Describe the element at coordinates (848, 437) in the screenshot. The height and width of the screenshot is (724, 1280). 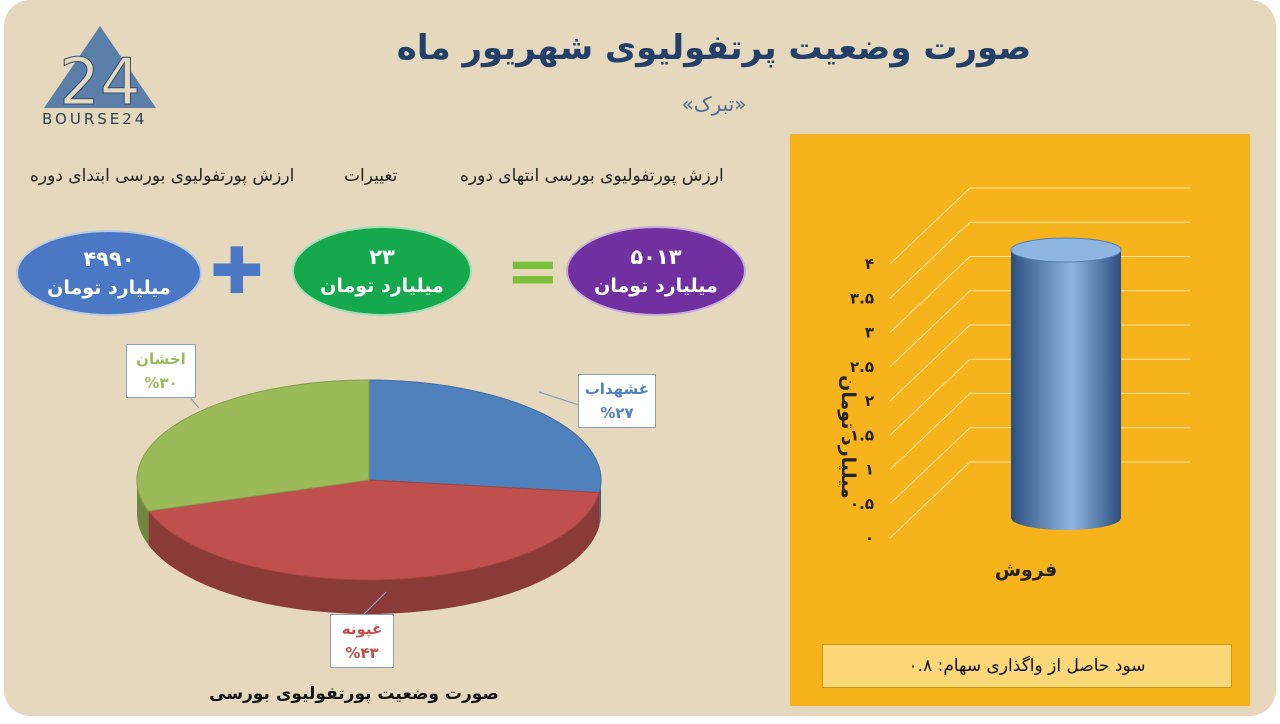
I see `bar-y-axis-label: میلیارد تومان` at that location.